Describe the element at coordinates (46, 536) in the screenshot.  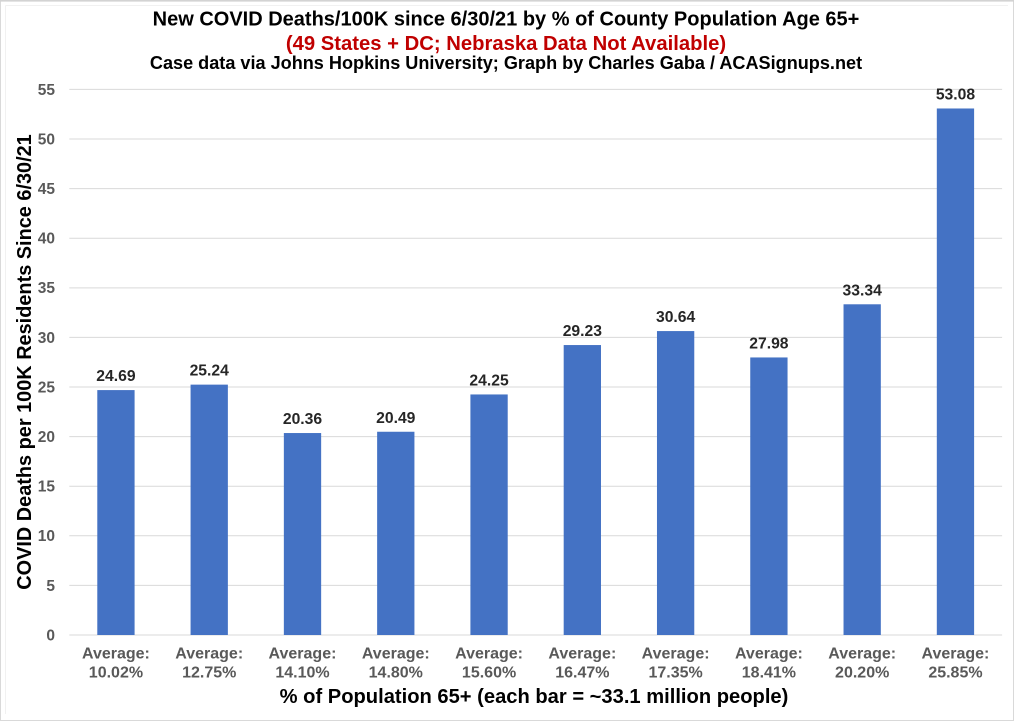
I see `svg-text: 10` at that location.